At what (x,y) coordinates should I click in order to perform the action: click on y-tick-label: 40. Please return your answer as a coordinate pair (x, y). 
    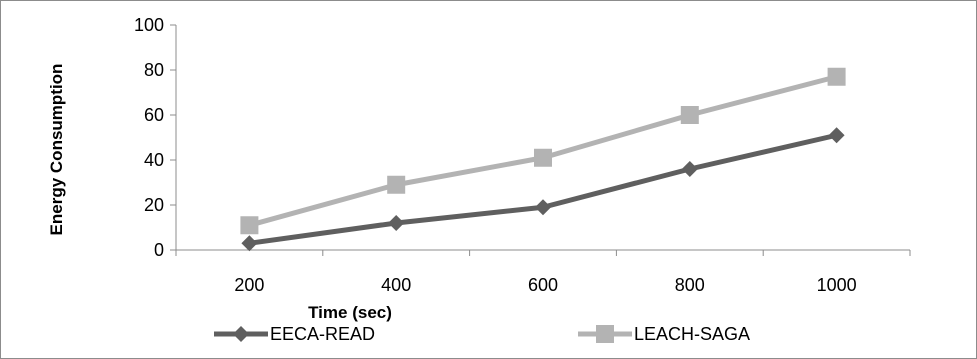
    Looking at the image, I should click on (154, 160).